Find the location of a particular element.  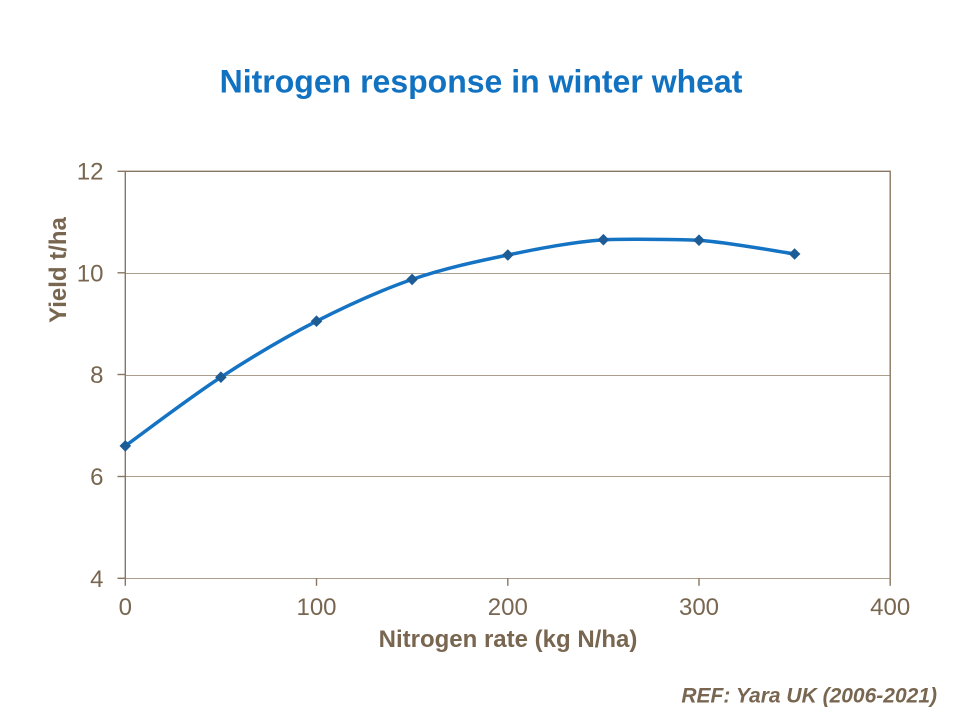

svg-text: Yield t/ha is located at coordinates (58, 269).